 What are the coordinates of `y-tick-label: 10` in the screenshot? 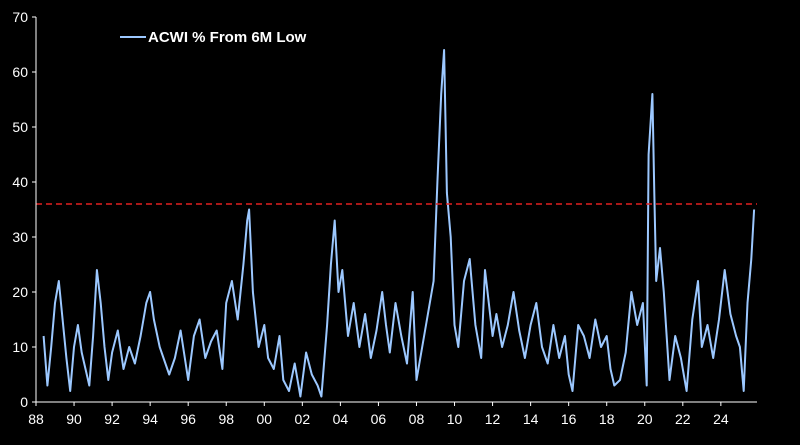 It's located at (20, 347).